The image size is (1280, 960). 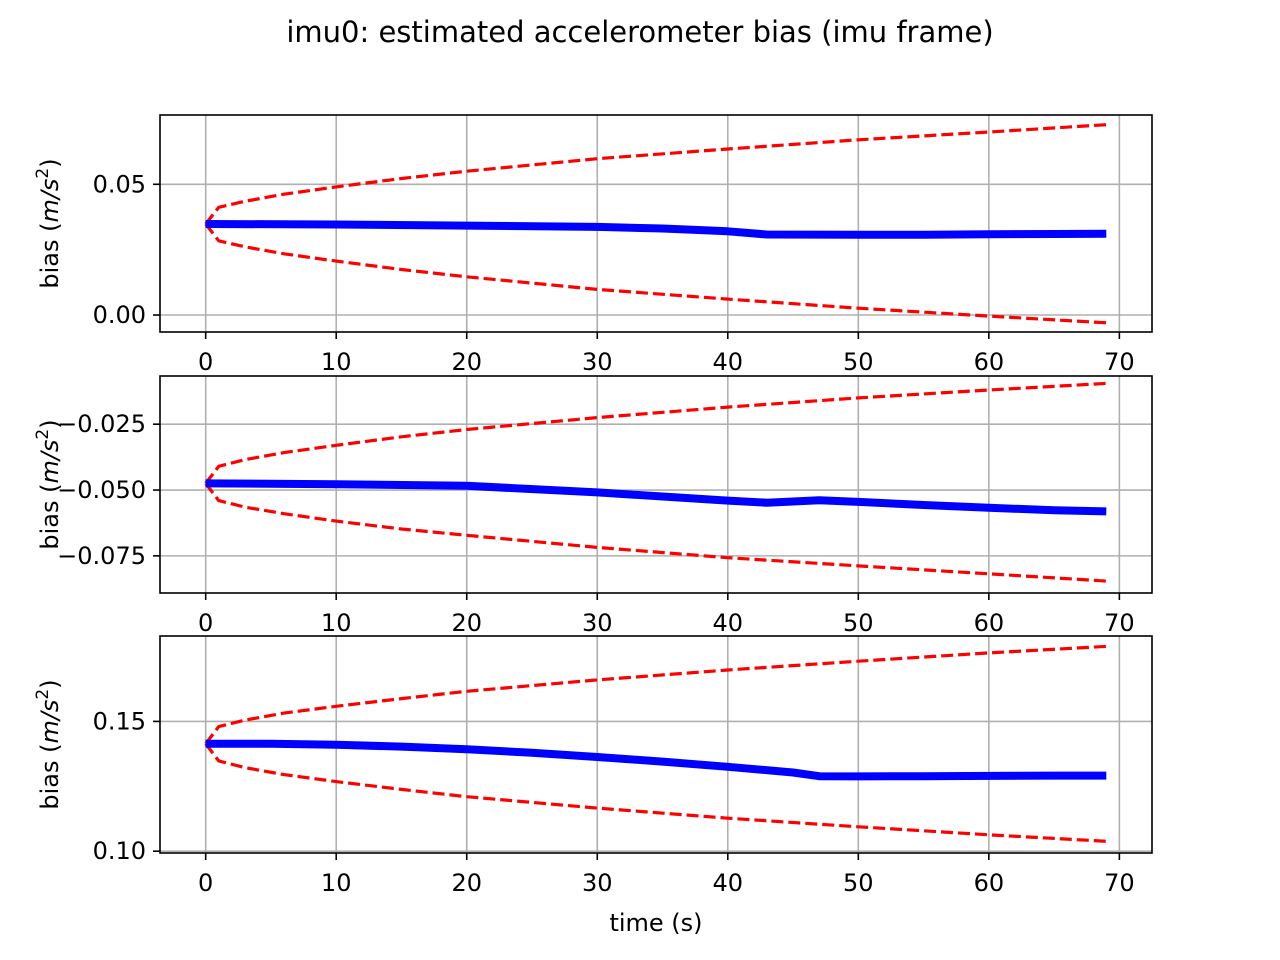 What do you see at coordinates (655, 923) in the screenshot?
I see `x-axis-label: time (s)` at bounding box center [655, 923].